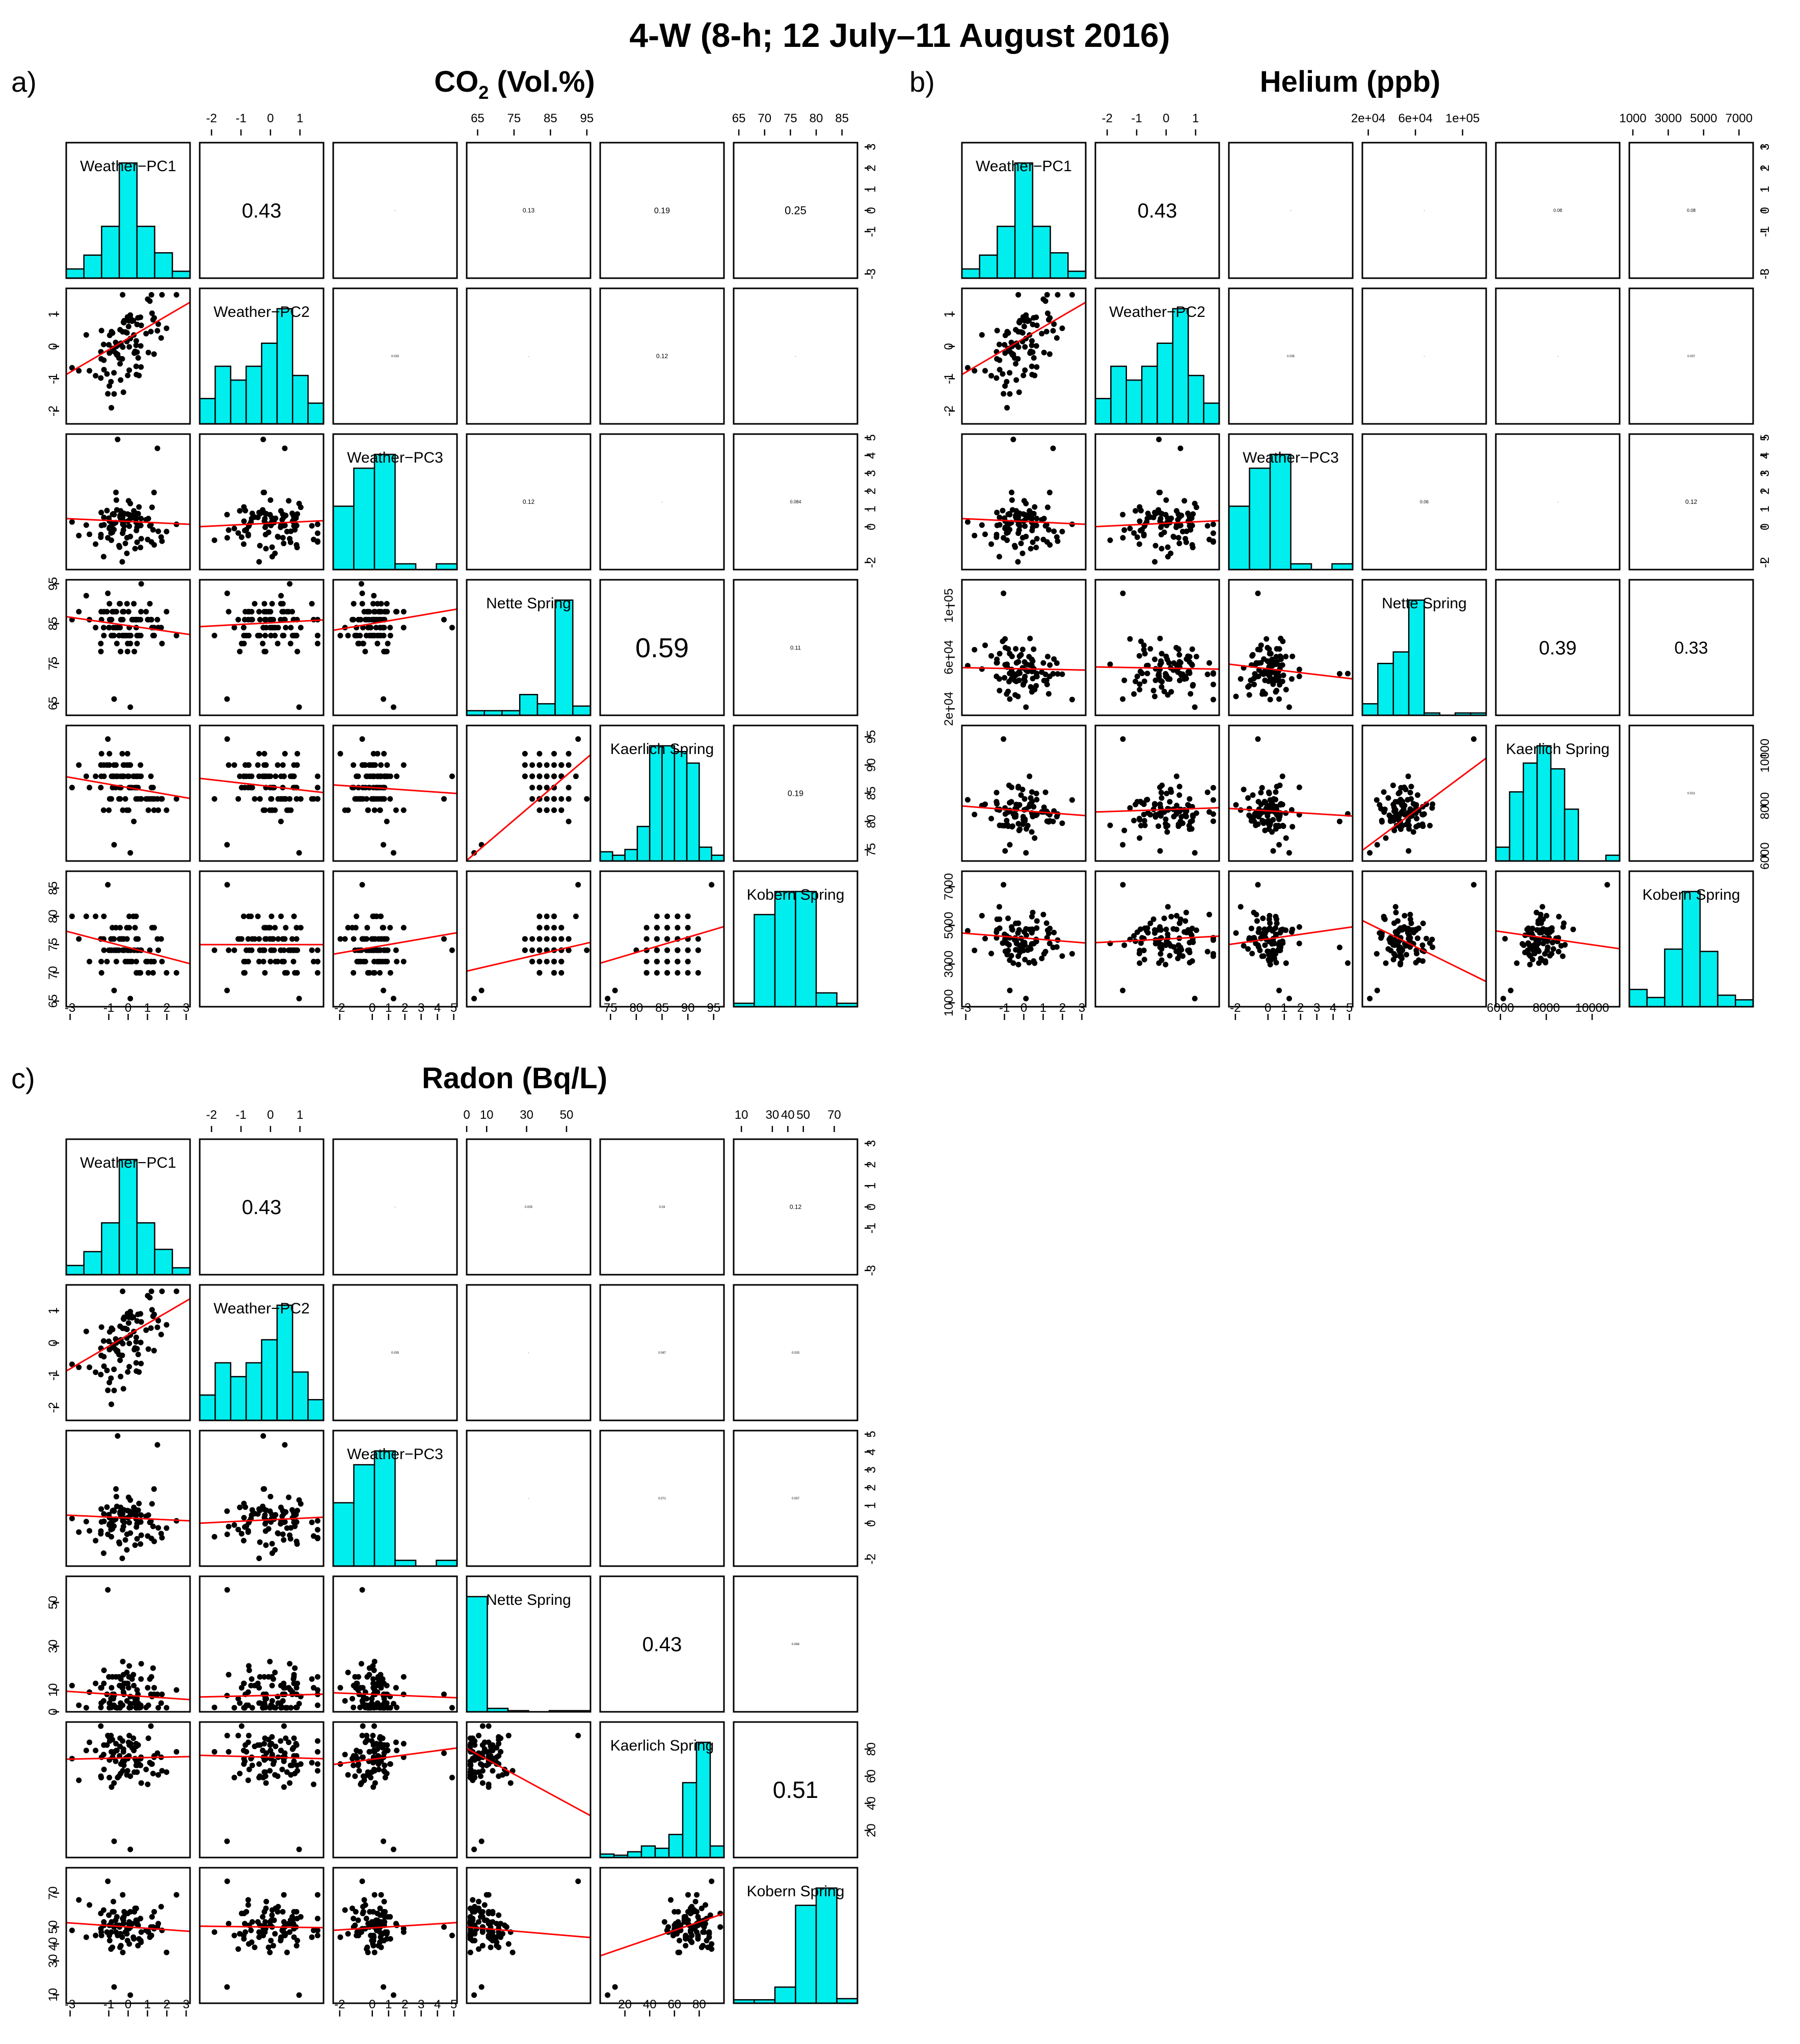 Image resolution: width=1800 pixels, height=2044 pixels. What do you see at coordinates (529, 356) in the screenshot?
I see `cell-r1-c3: -` at bounding box center [529, 356].